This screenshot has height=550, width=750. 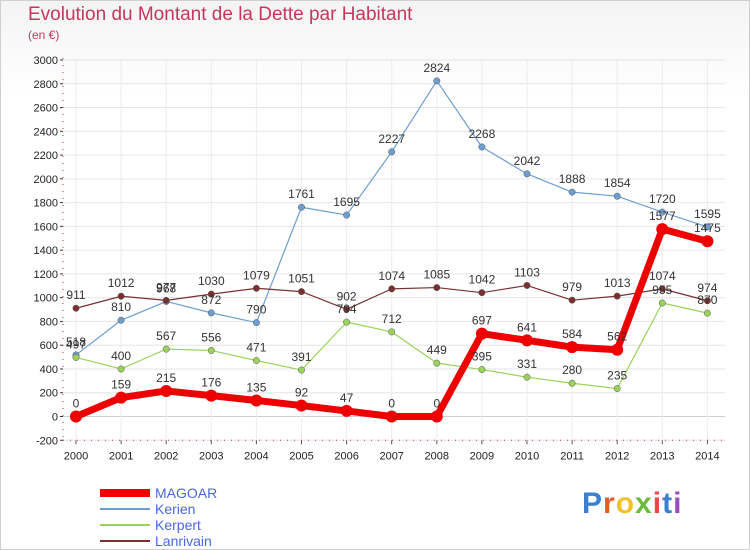 I want to click on x-tick-label: 2005, so click(x=301, y=456).